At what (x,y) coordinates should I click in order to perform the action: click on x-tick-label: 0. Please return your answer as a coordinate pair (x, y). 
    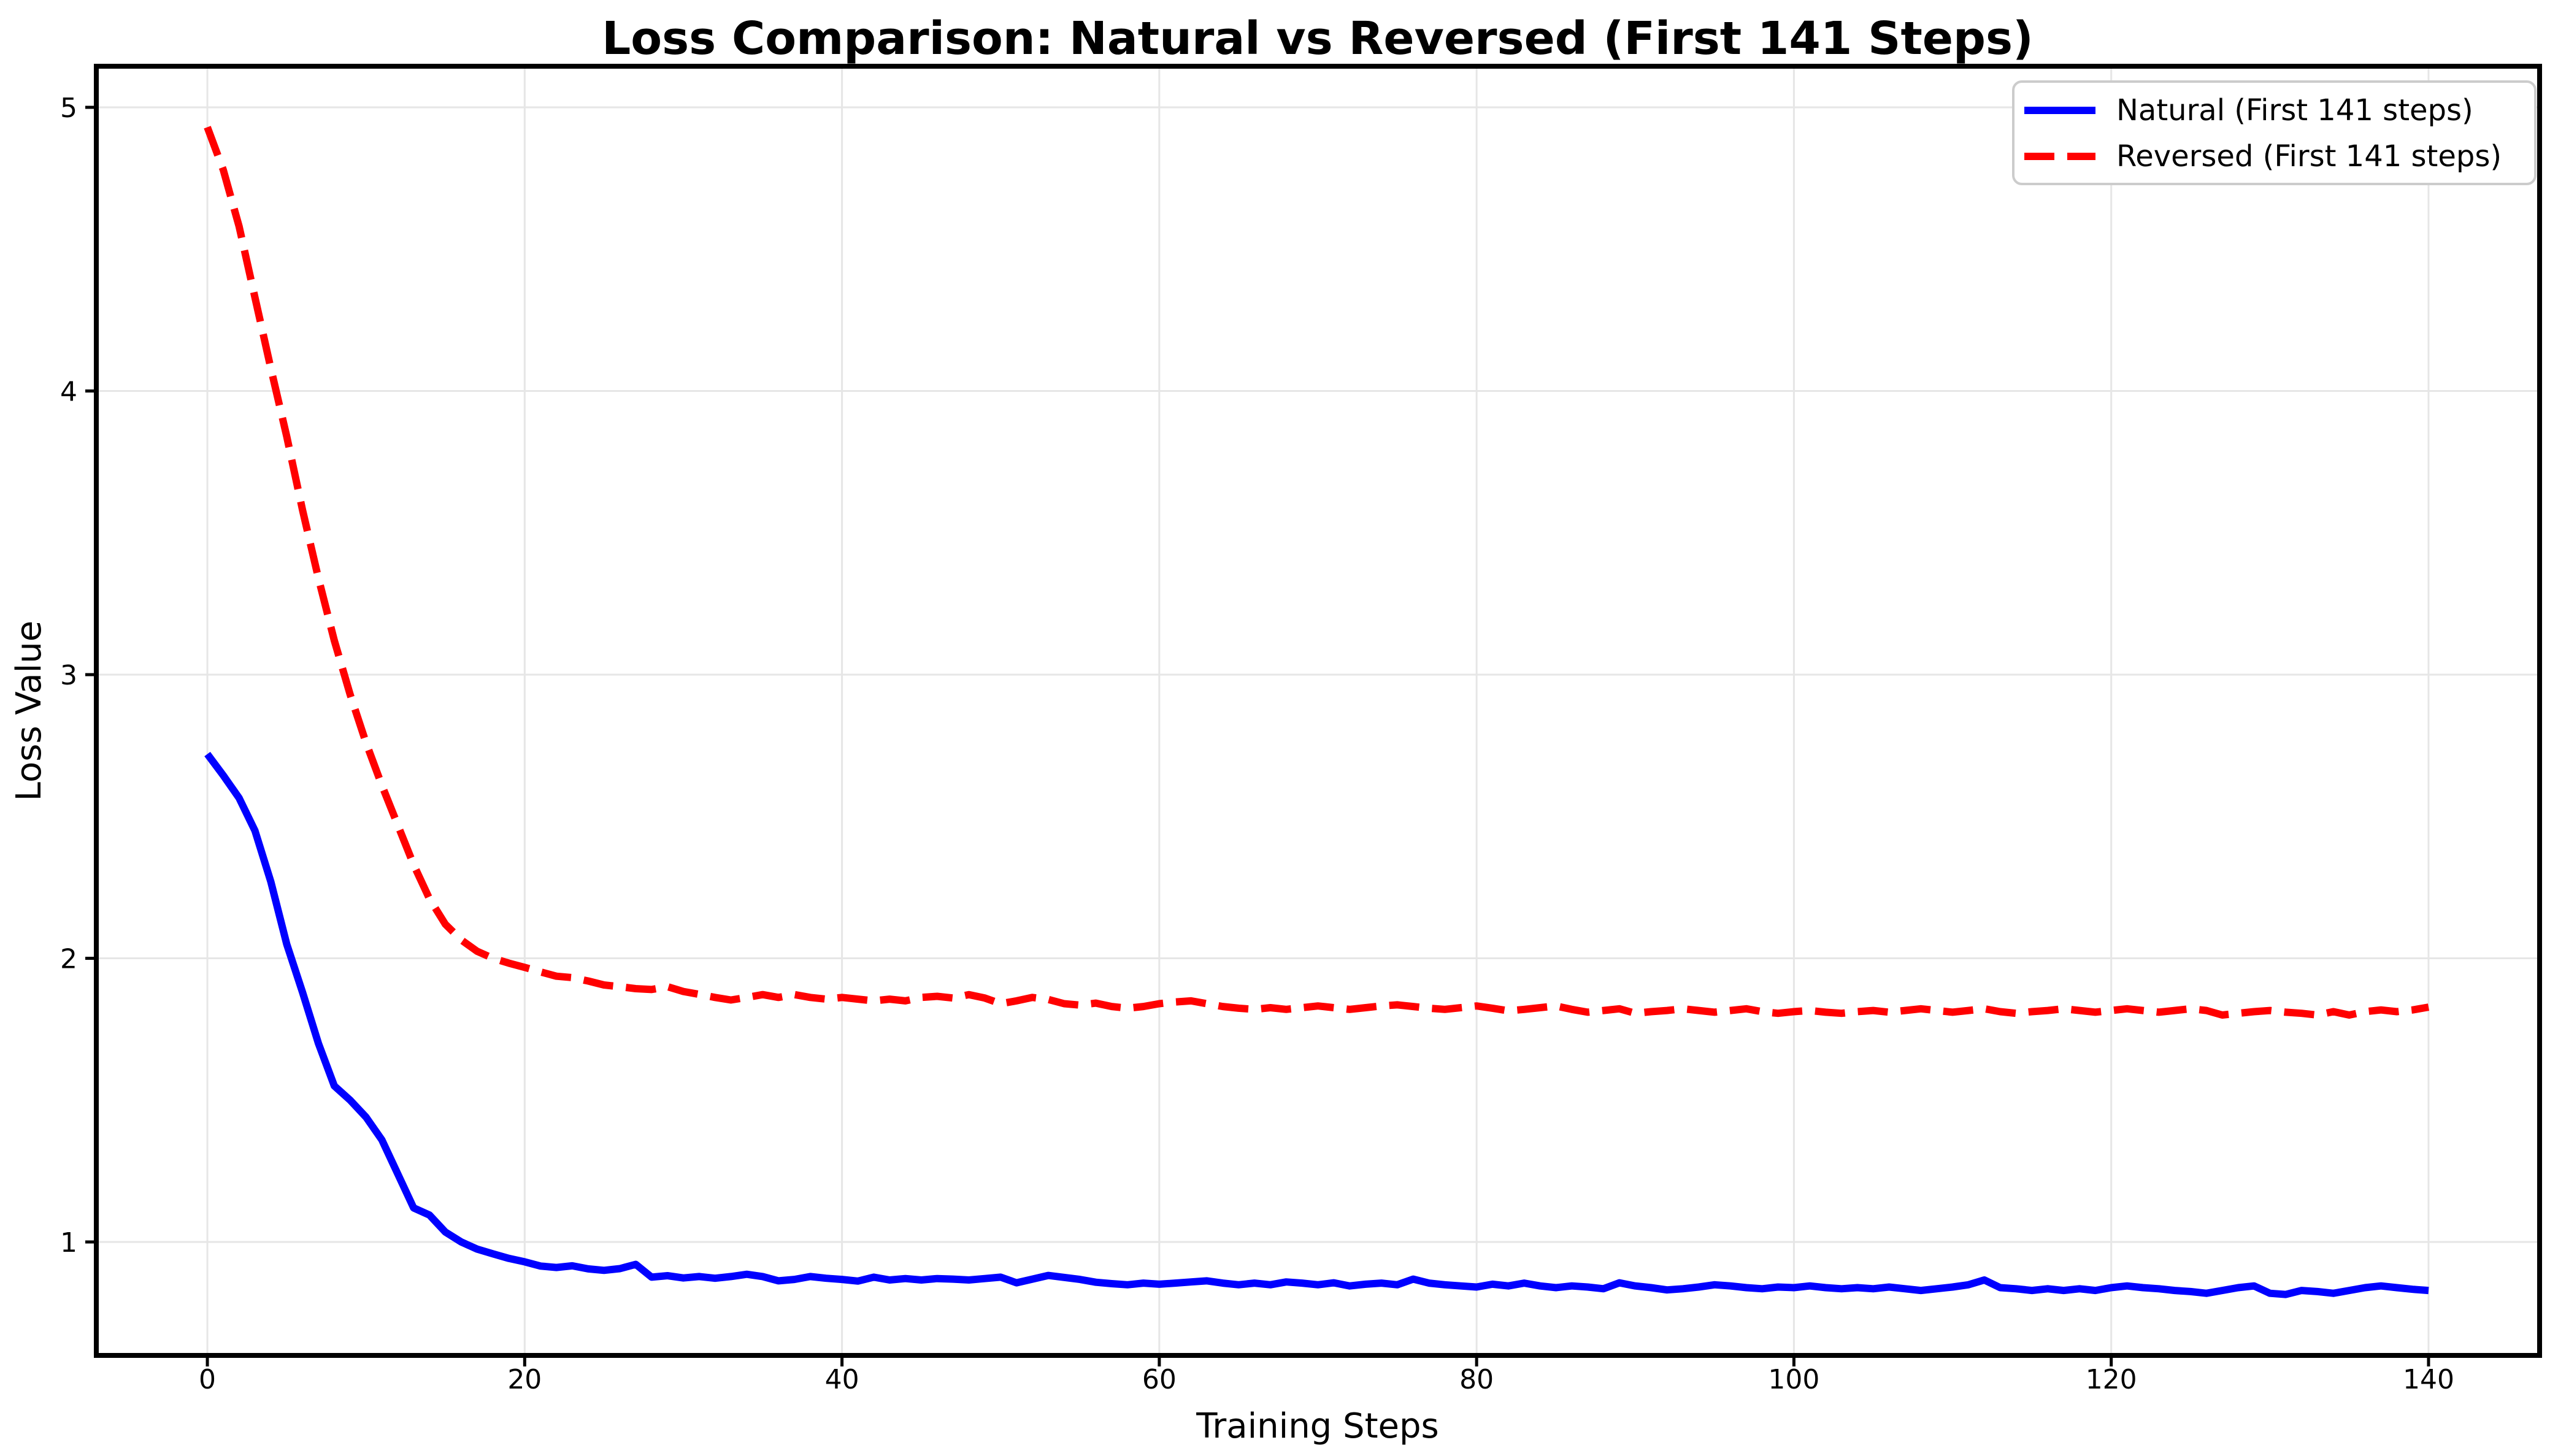
    Looking at the image, I should click on (208, 1379).